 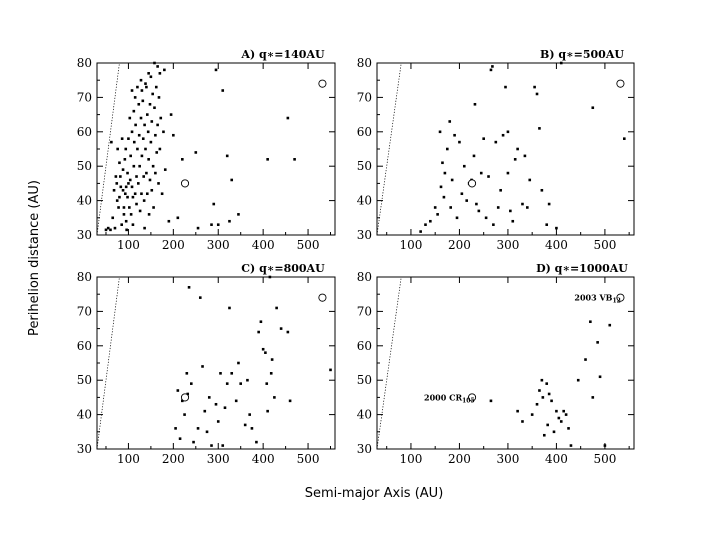 I want to click on y-tick-label: 60, so click(x=84, y=346).